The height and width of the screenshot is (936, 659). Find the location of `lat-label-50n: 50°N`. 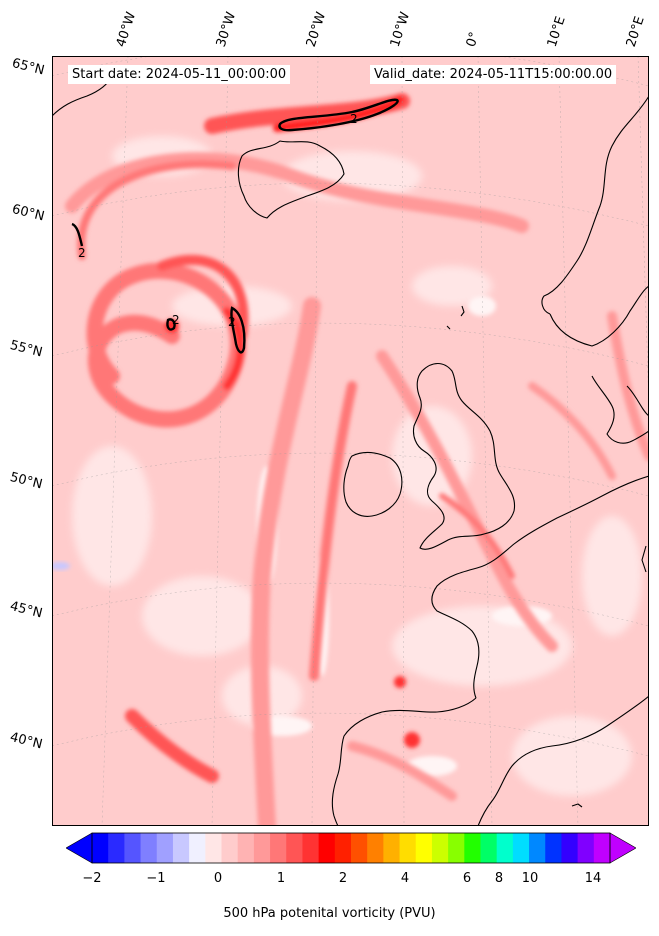

lat-label-50n: 50°N is located at coordinates (26, 481).